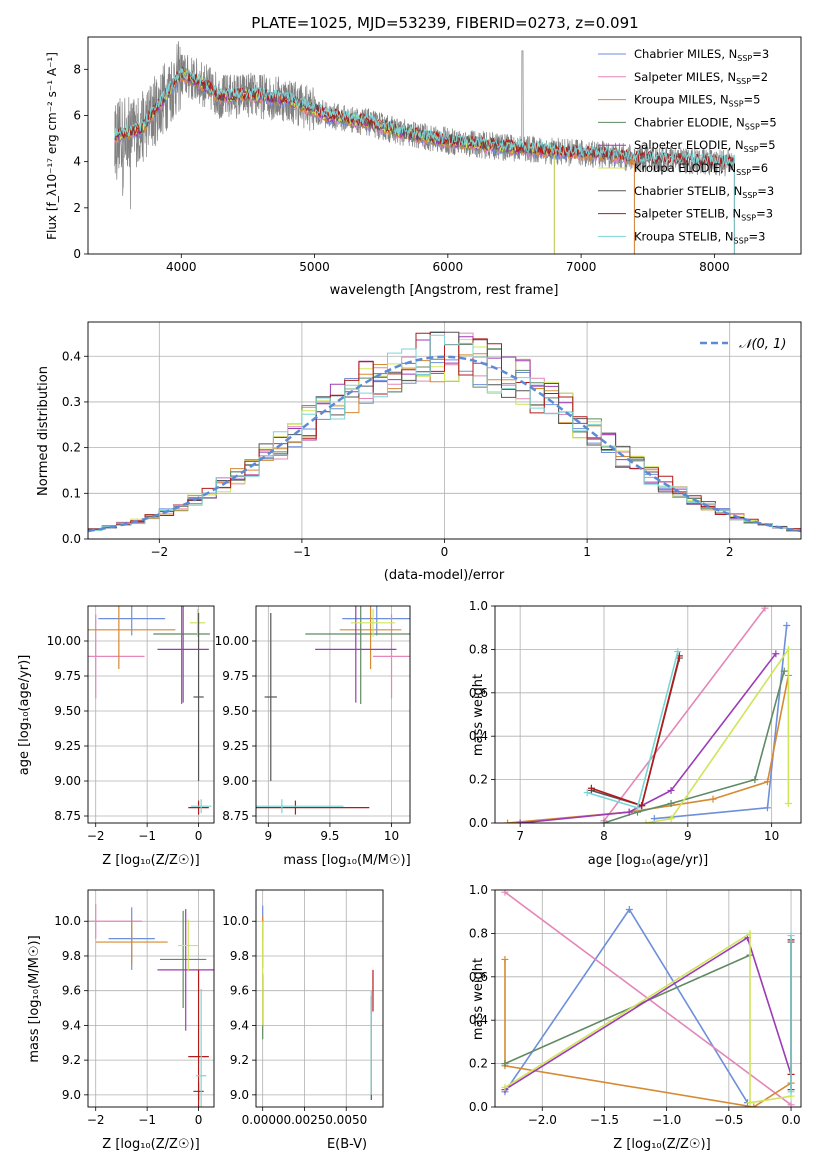  What do you see at coordinates (444, 290) in the screenshot?
I see `spectrum-xlabel: wavelength [Angstrom, rest frame]` at bounding box center [444, 290].